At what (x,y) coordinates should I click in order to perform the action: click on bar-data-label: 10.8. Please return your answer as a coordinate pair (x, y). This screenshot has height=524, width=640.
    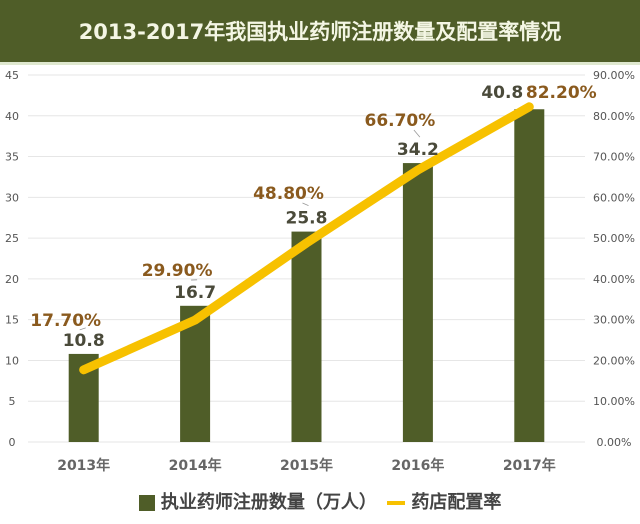
    Looking at the image, I should click on (84, 341).